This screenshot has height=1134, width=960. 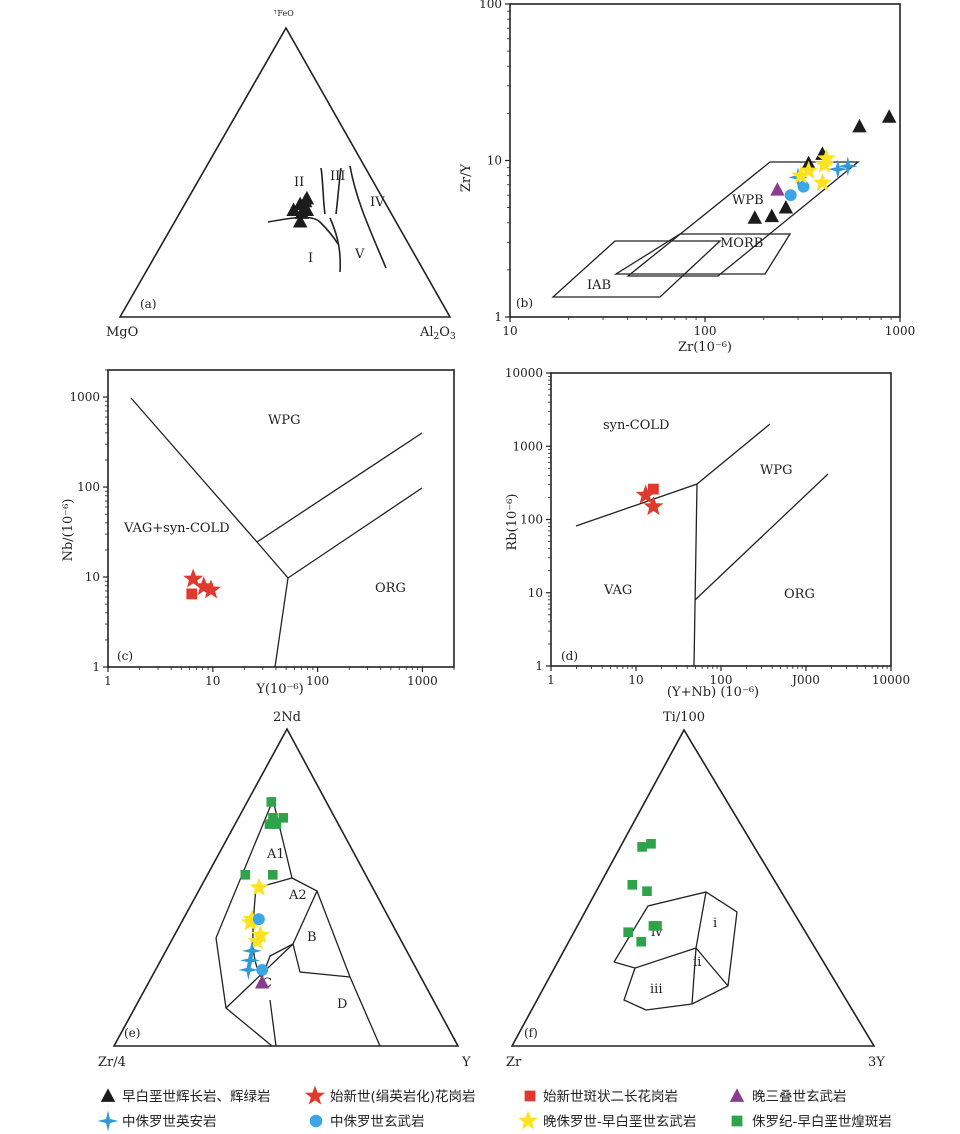 I want to click on plot-frame-c, so click(x=281, y=518).